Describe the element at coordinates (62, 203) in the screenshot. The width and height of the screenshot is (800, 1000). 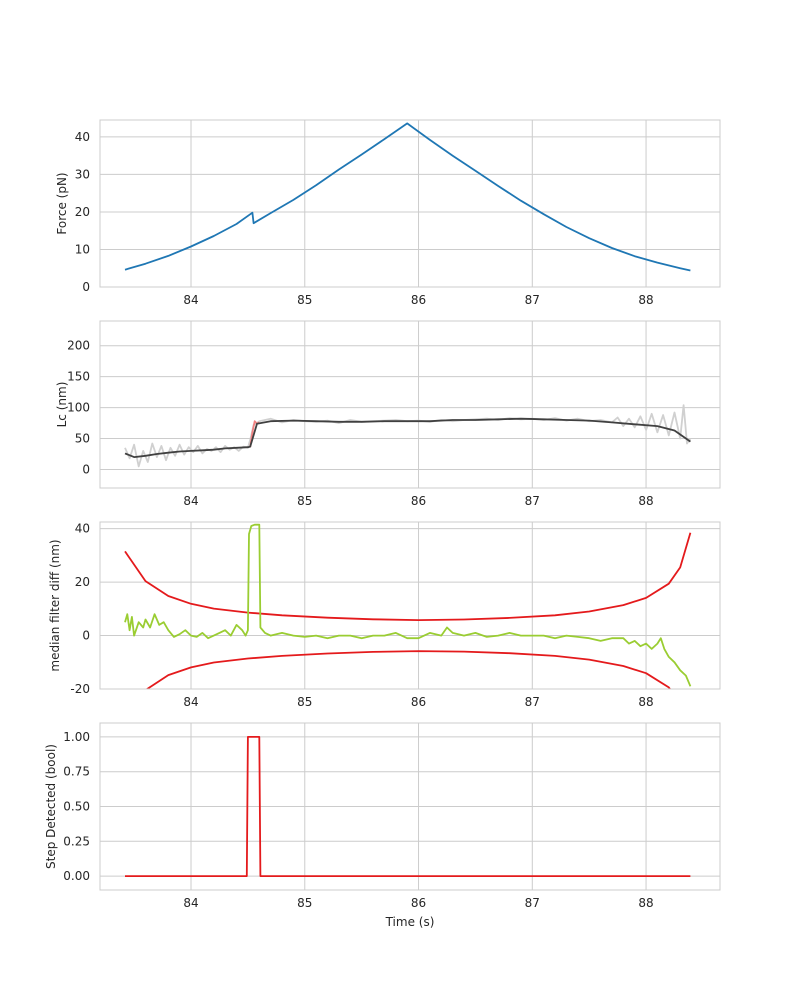
I see `y-axis-label: Force (pN)` at that location.